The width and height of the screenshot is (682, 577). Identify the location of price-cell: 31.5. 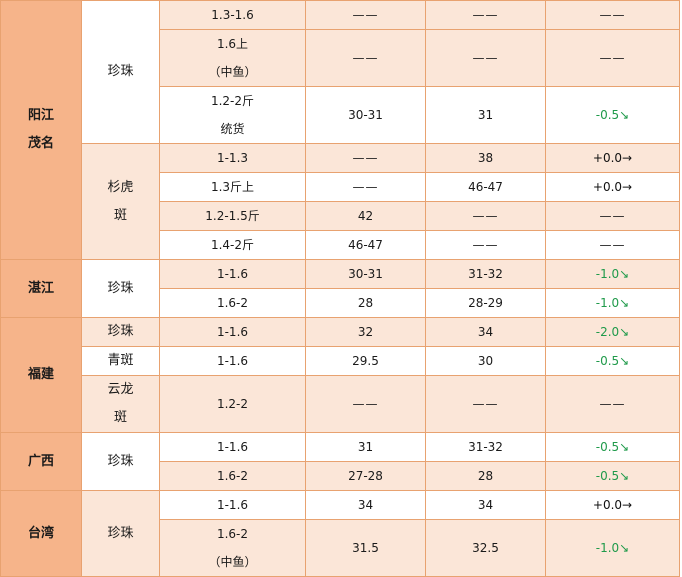
(365, 548).